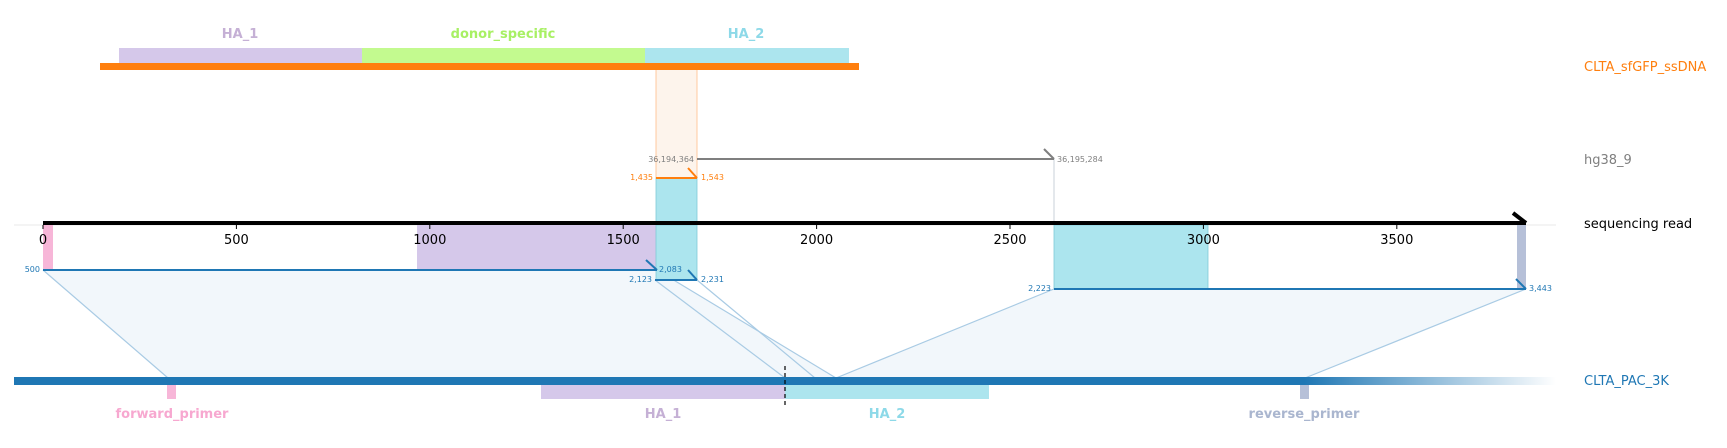 This screenshot has height=448, width=1727. What do you see at coordinates (676, 252) in the screenshot?
I see `read-feature-ha2-a` at bounding box center [676, 252].